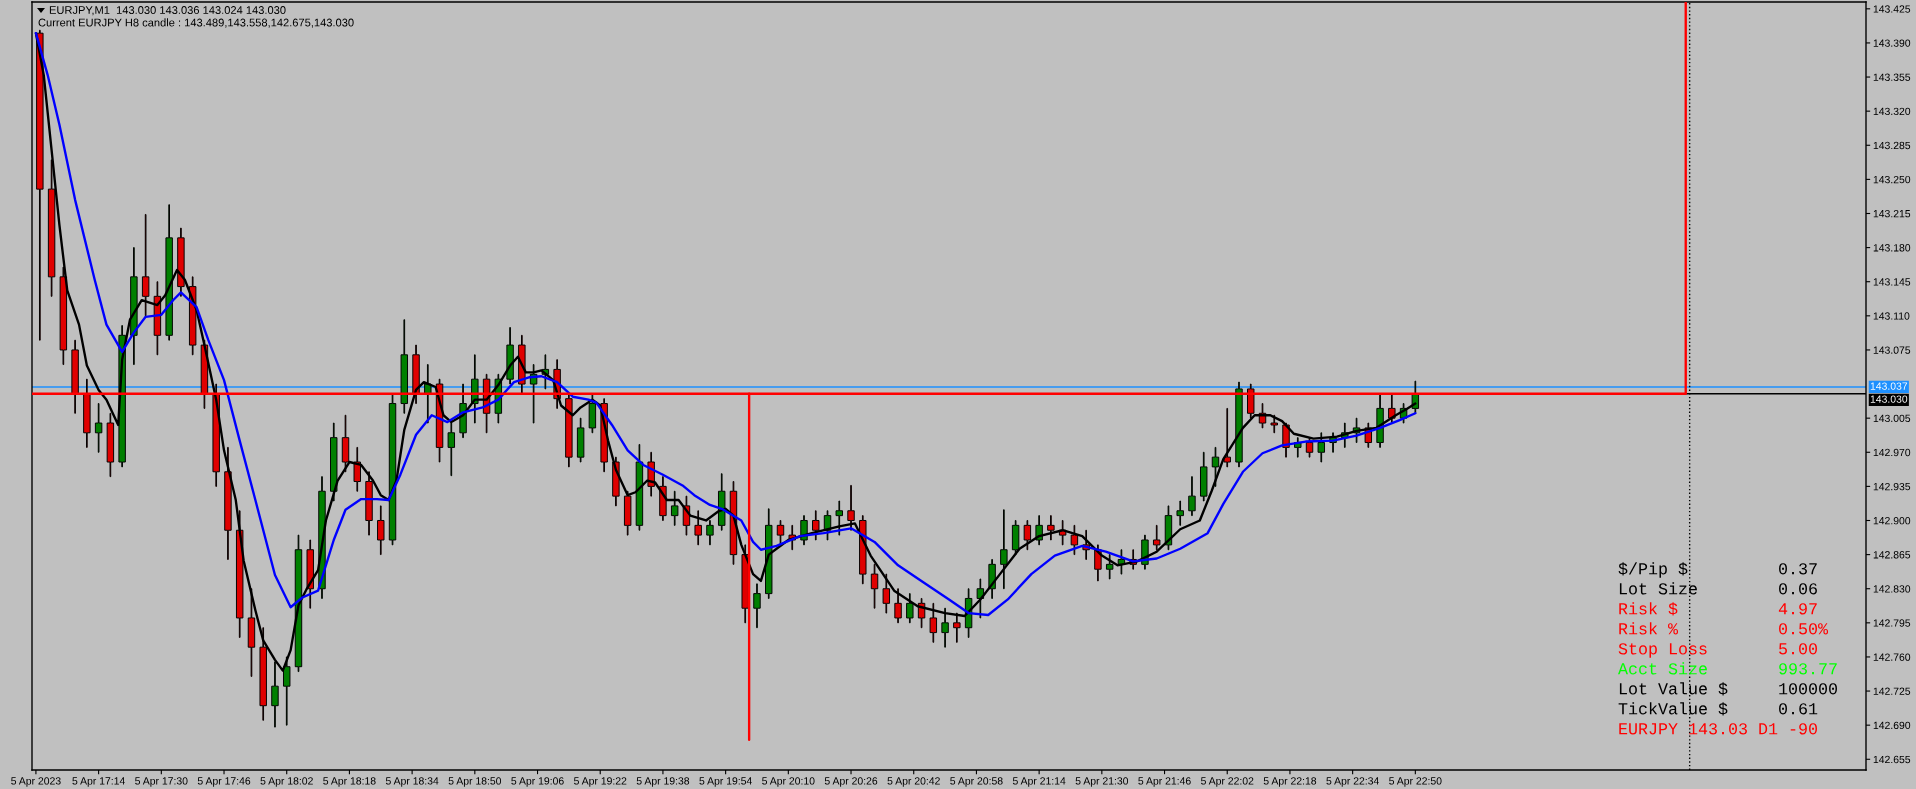 This screenshot has height=789, width=1916. I want to click on x-tick-label: 5 Apr 22:18, so click(1290, 782).